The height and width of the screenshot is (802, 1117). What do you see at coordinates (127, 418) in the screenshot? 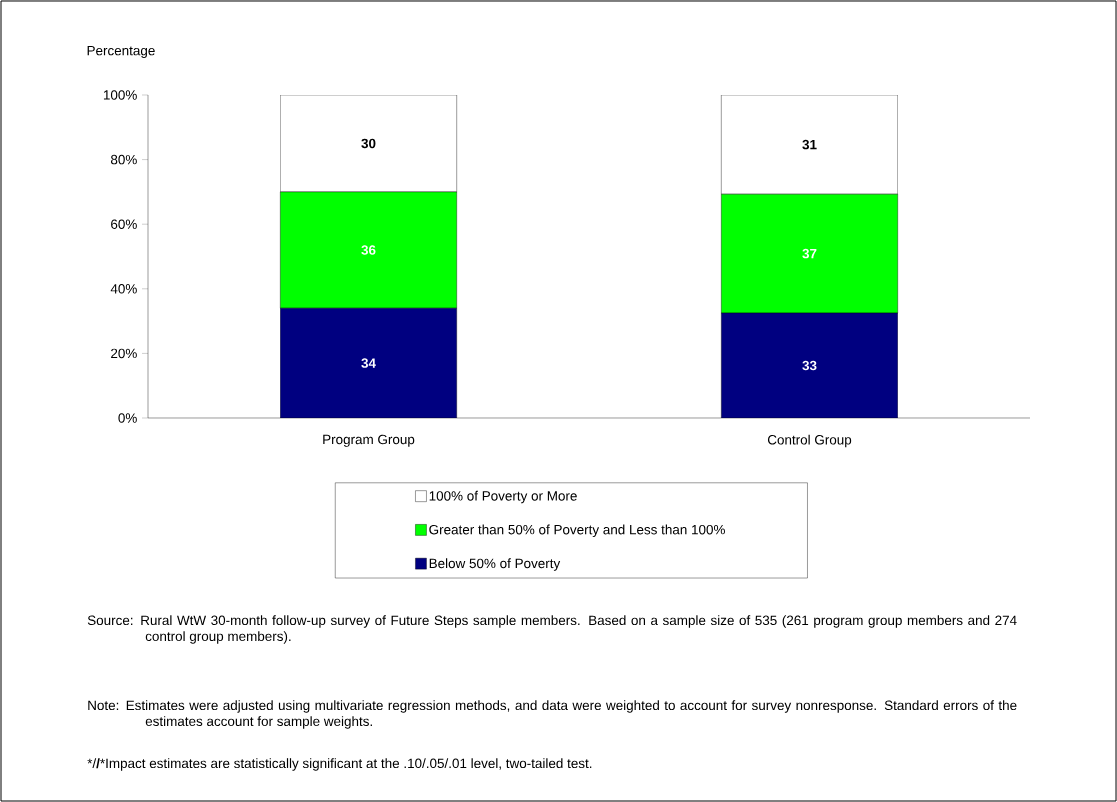
I see `y-tick-label: 0%` at bounding box center [127, 418].